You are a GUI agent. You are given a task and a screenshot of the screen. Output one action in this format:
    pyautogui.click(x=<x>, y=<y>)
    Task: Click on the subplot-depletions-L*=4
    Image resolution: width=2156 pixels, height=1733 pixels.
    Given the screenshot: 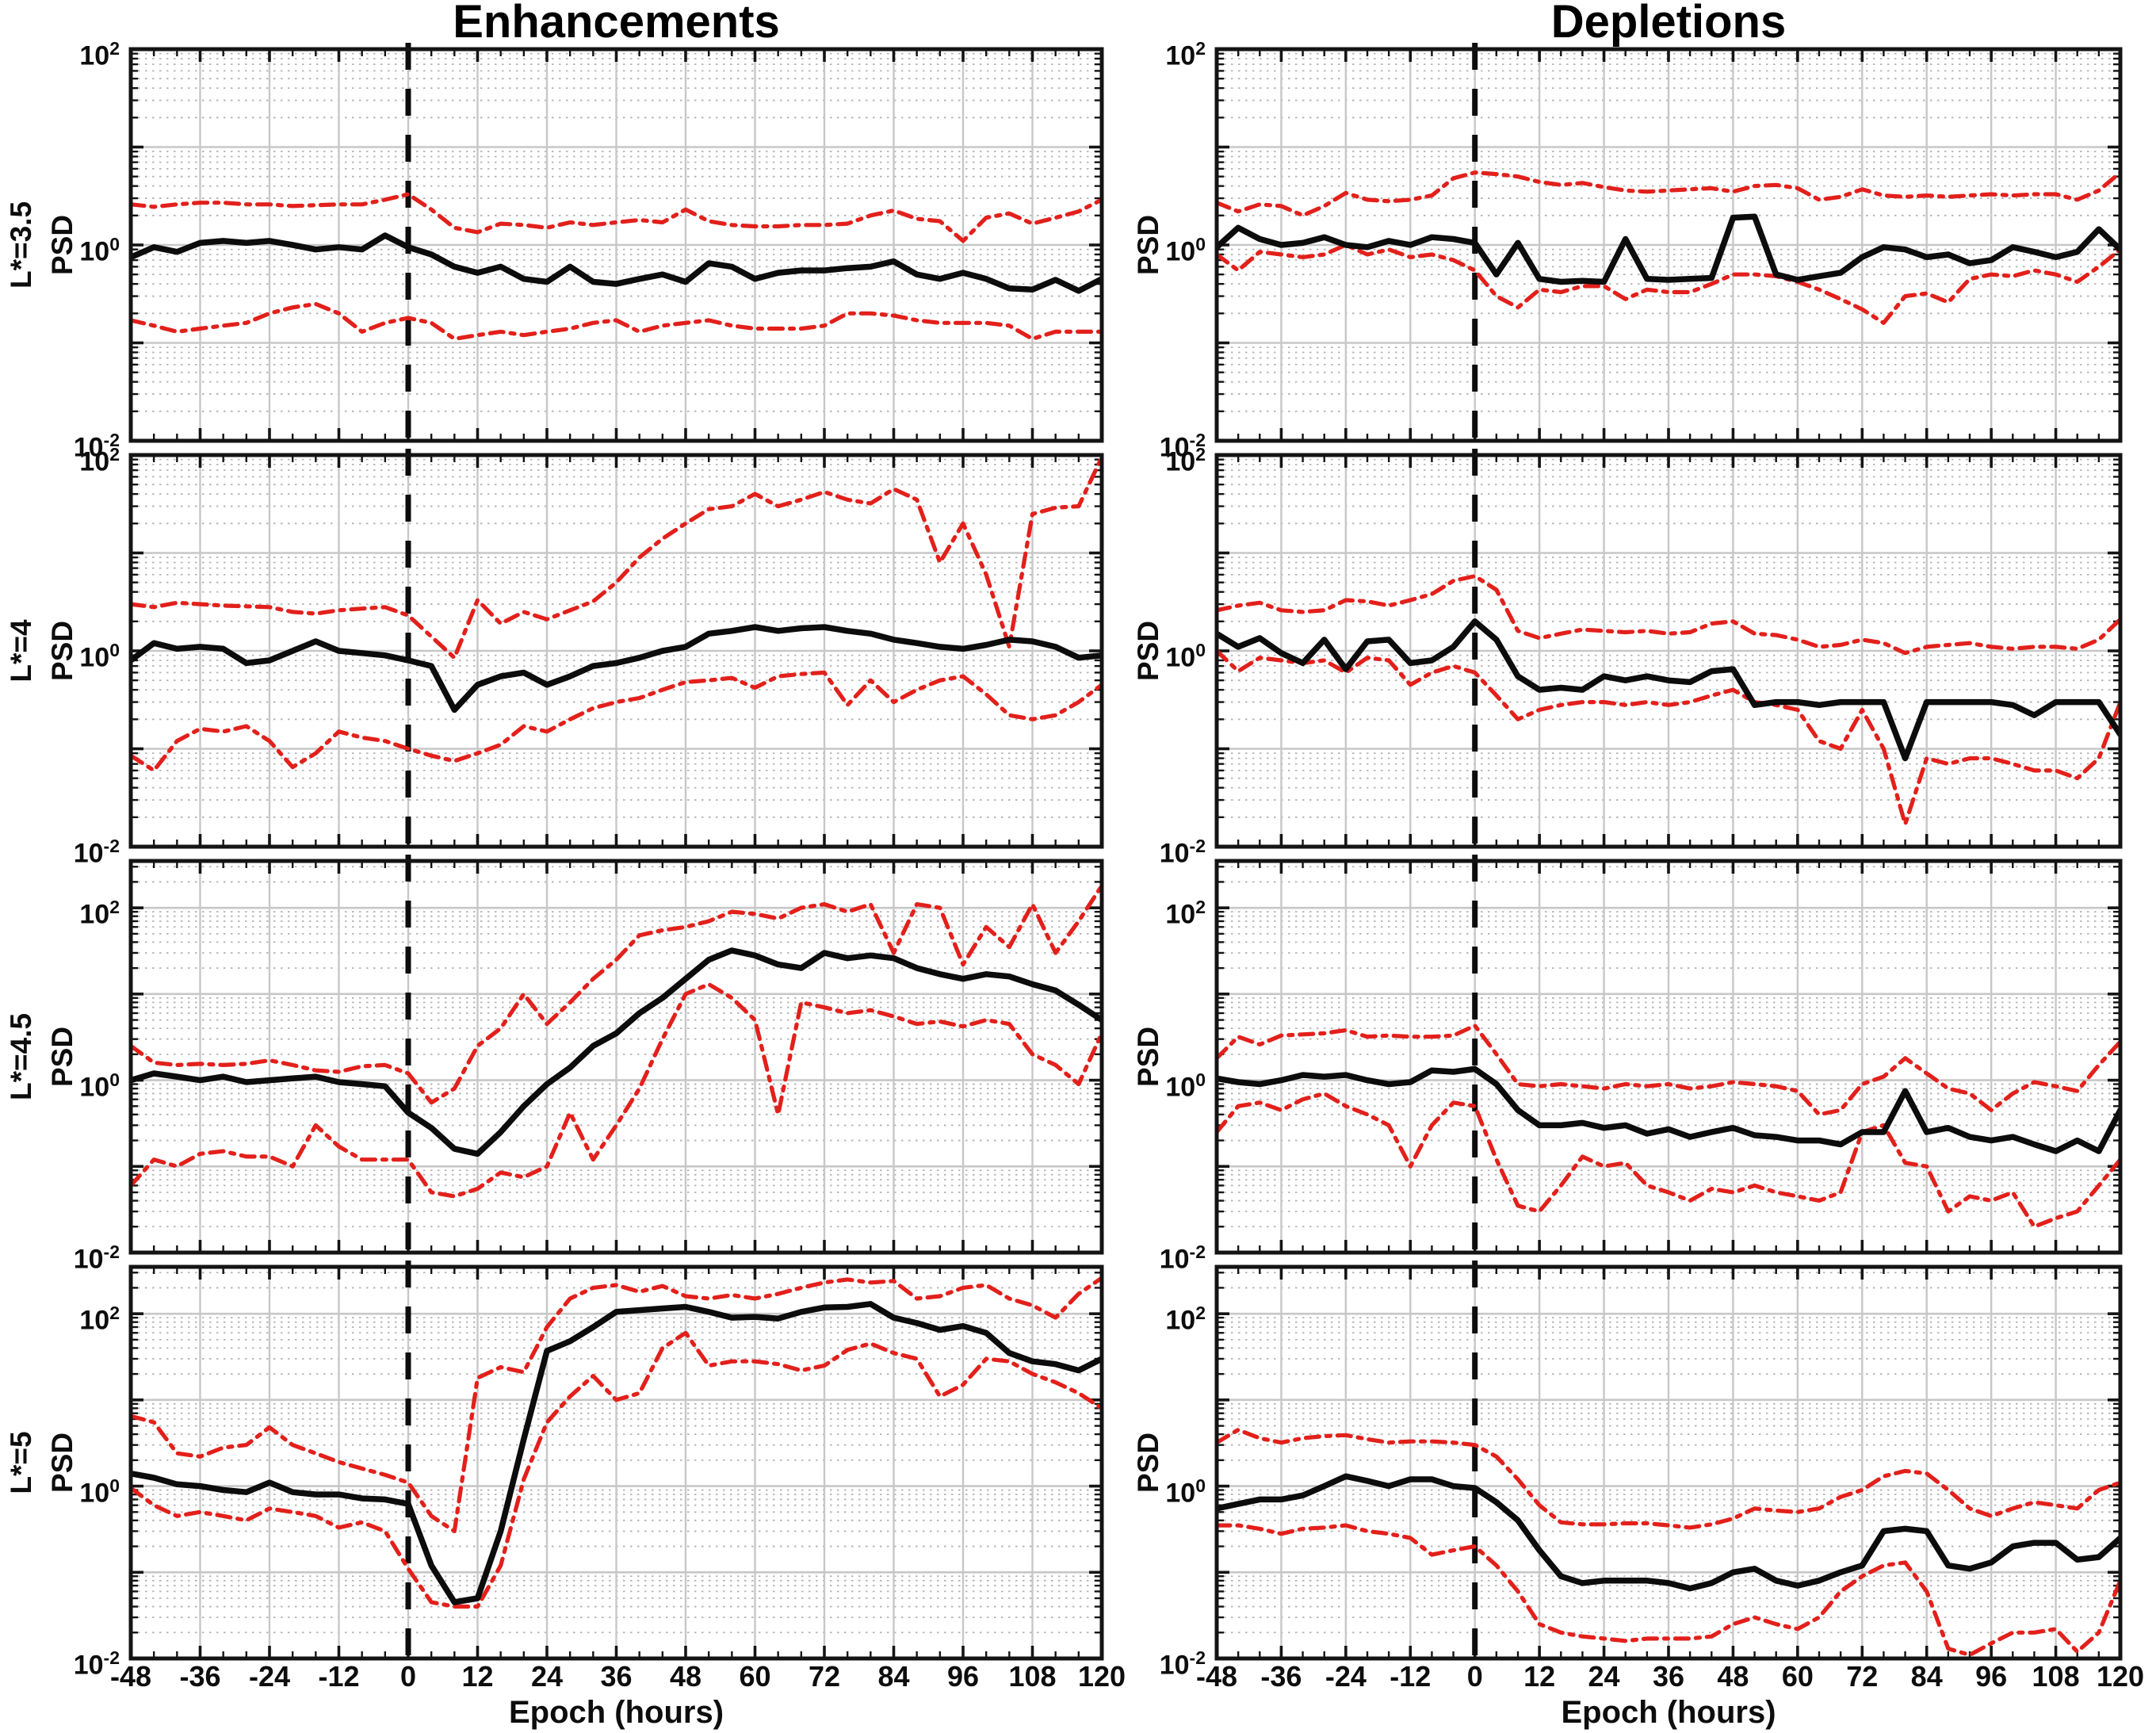 What is the action you would take?
    pyautogui.click(x=1668, y=651)
    